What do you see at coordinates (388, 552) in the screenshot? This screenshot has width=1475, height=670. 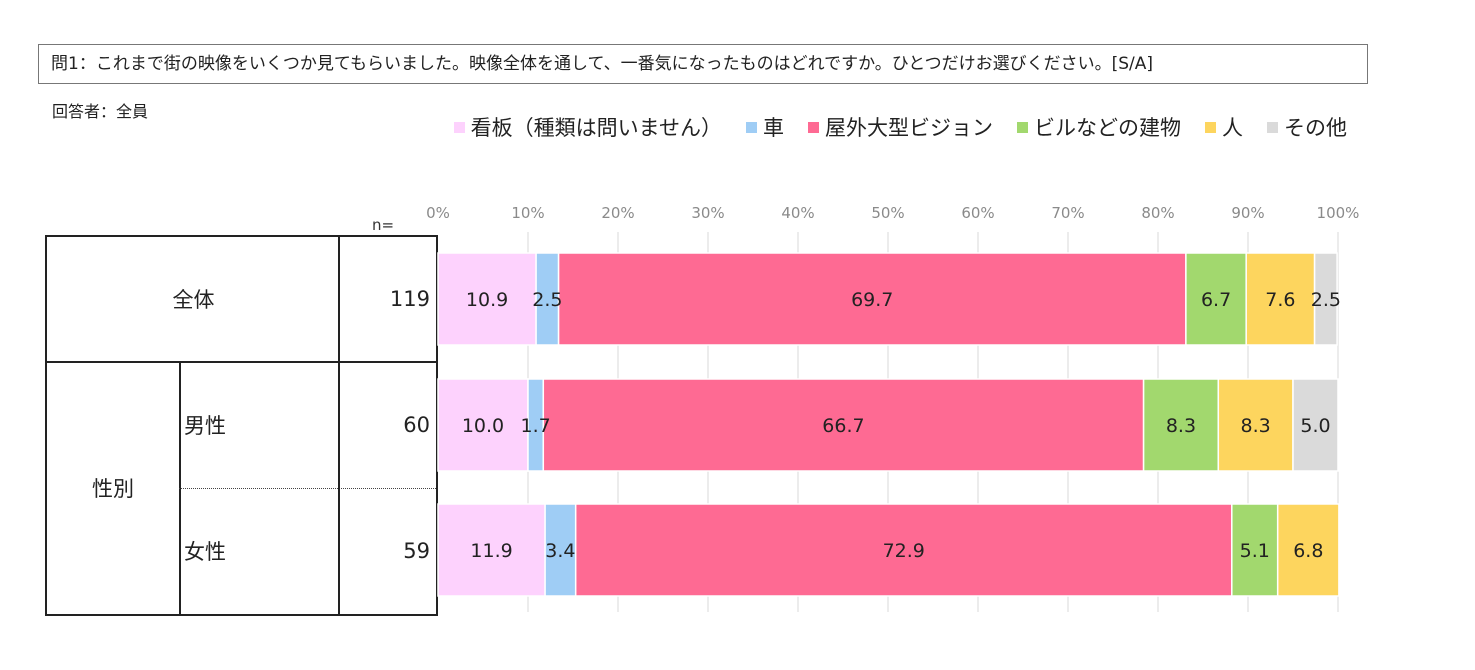 I see `table-cell-female-n: 59` at bounding box center [388, 552].